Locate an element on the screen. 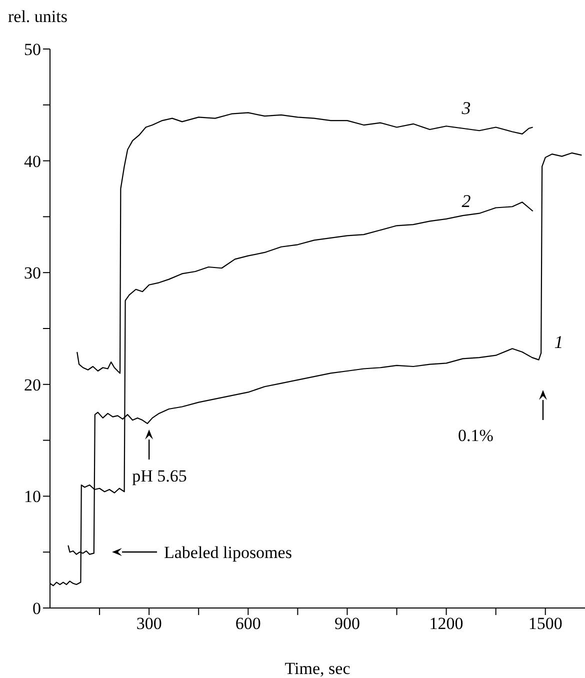  x-tick-label: 300 is located at coordinates (149, 624).